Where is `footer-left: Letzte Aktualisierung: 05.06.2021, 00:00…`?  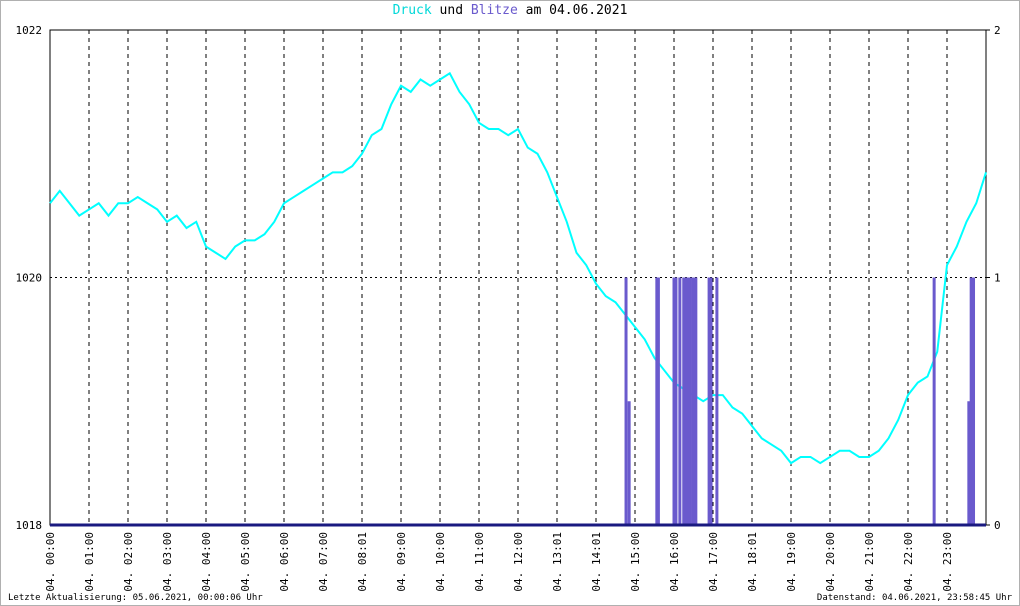 footer-left: Letzte Aktualisierung: 05.06.2021, 00:00… is located at coordinates (135, 598).